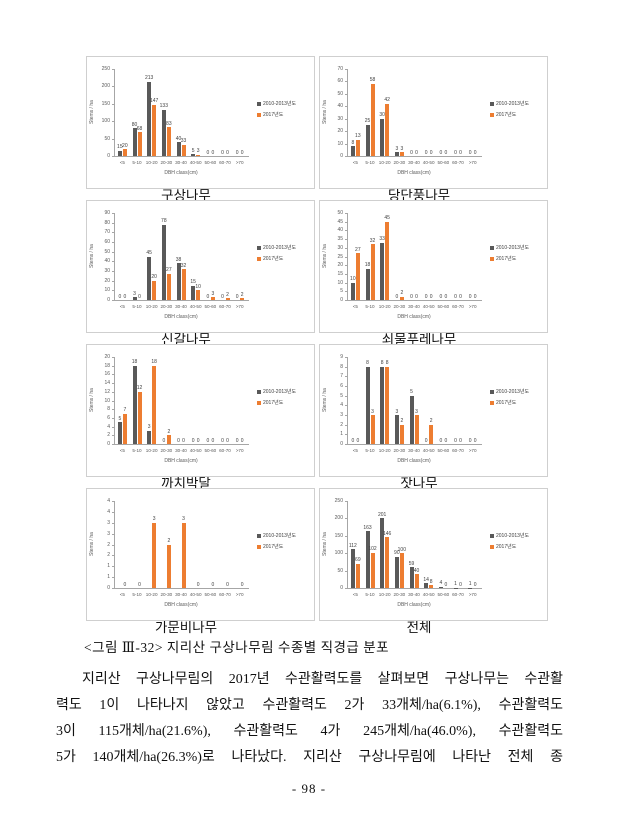  Describe the element at coordinates (134, 124) in the screenshot. I see `value-label-series1: 80` at that location.